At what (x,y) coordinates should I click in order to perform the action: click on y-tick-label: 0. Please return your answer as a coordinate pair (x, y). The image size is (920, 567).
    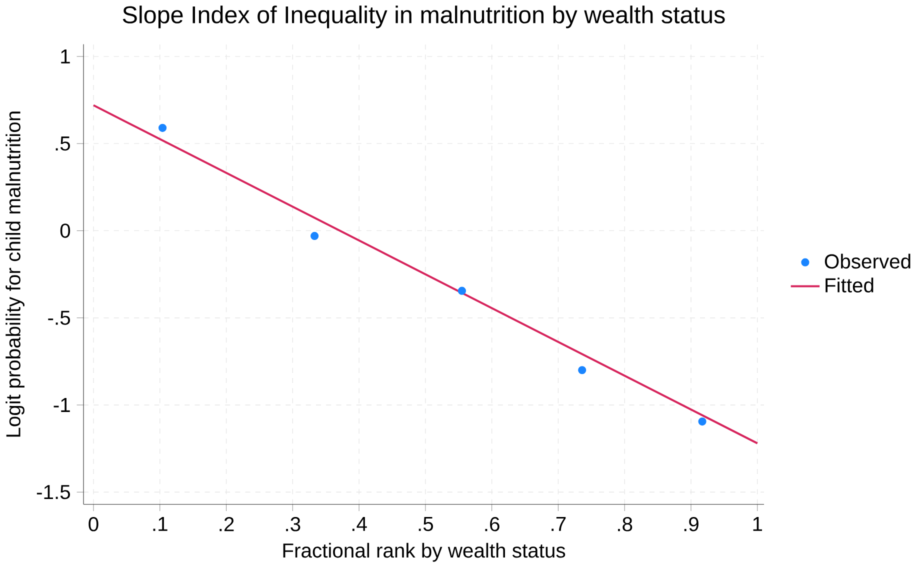
    Looking at the image, I should click on (65, 230).